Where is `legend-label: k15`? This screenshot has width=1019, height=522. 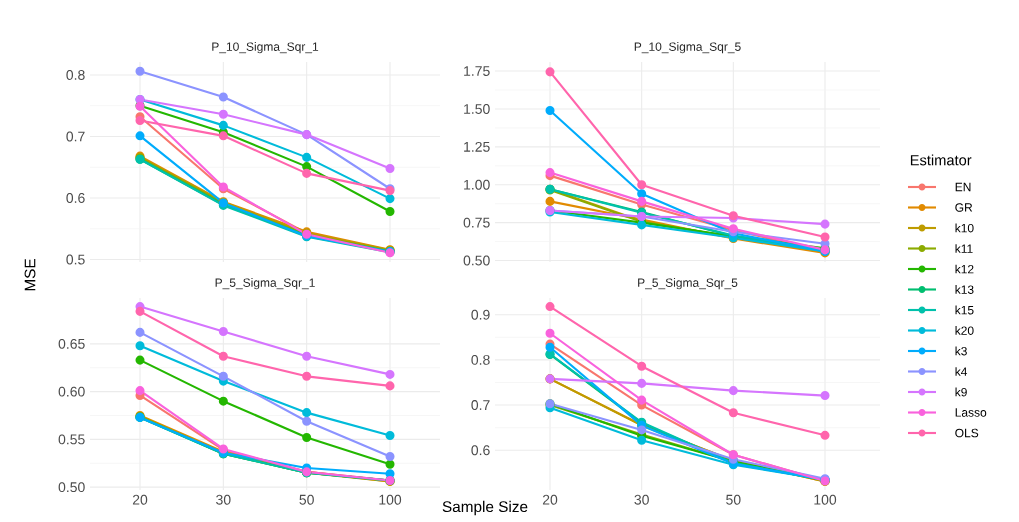 legend-label: k15 is located at coordinates (964, 310).